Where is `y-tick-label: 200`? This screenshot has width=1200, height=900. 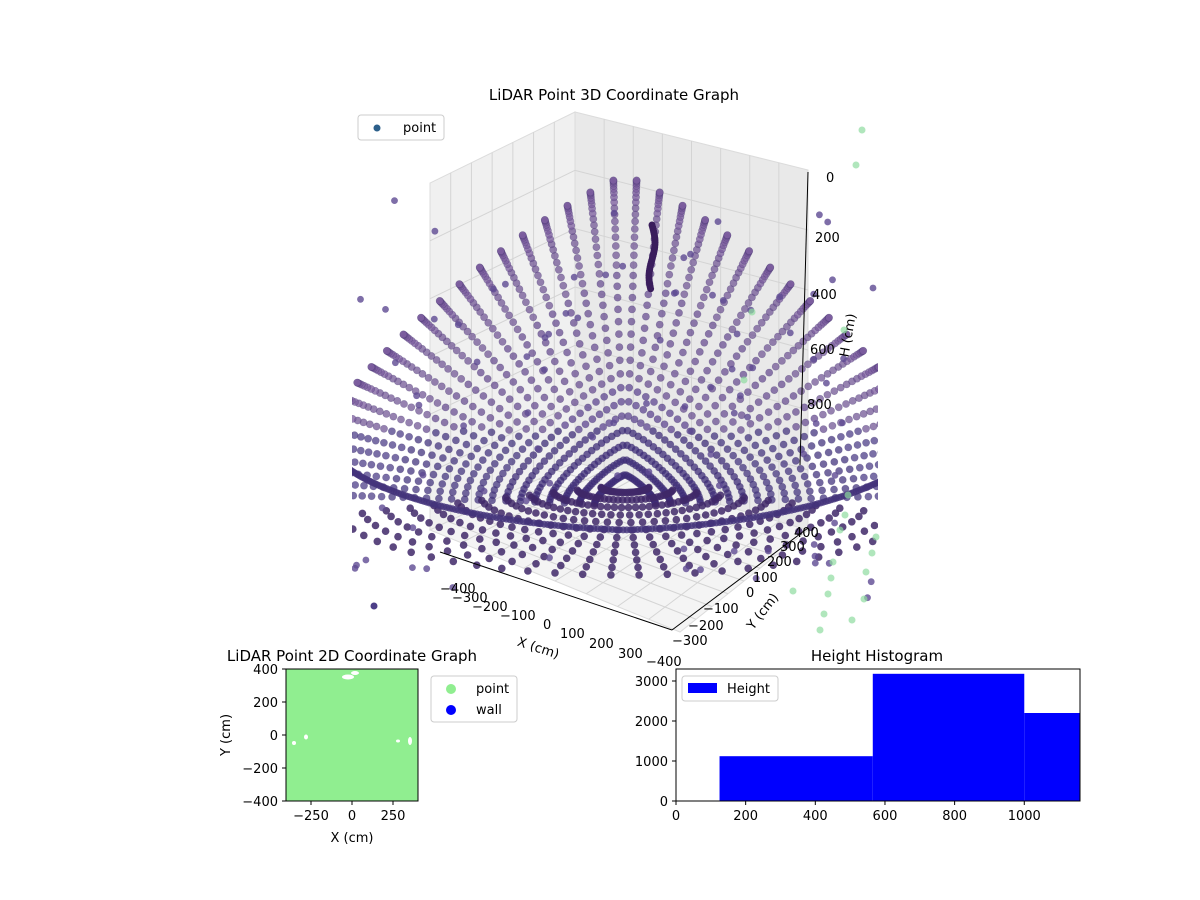 y-tick-label: 200 is located at coordinates (265, 703).